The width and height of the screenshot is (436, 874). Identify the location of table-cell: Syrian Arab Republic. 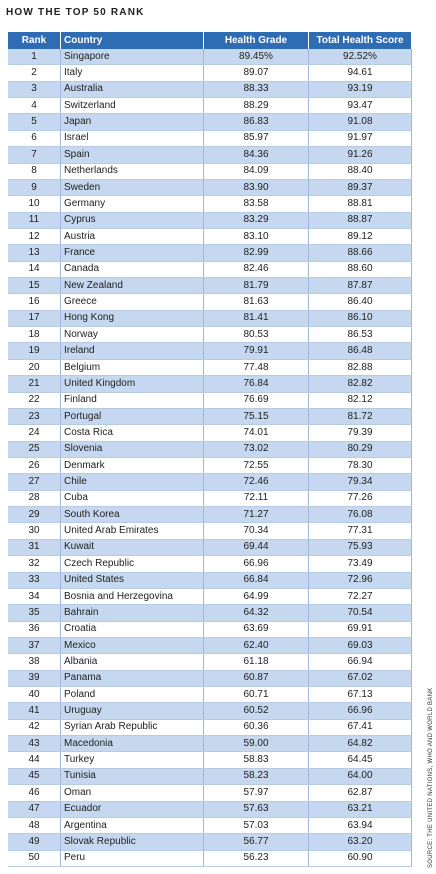
(132, 728).